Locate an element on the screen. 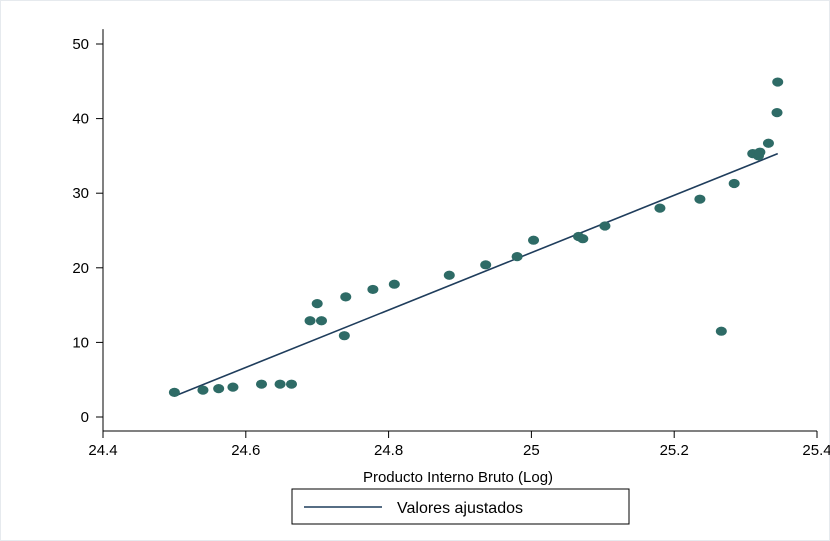  y-tick-label: 0 is located at coordinates (85, 417).